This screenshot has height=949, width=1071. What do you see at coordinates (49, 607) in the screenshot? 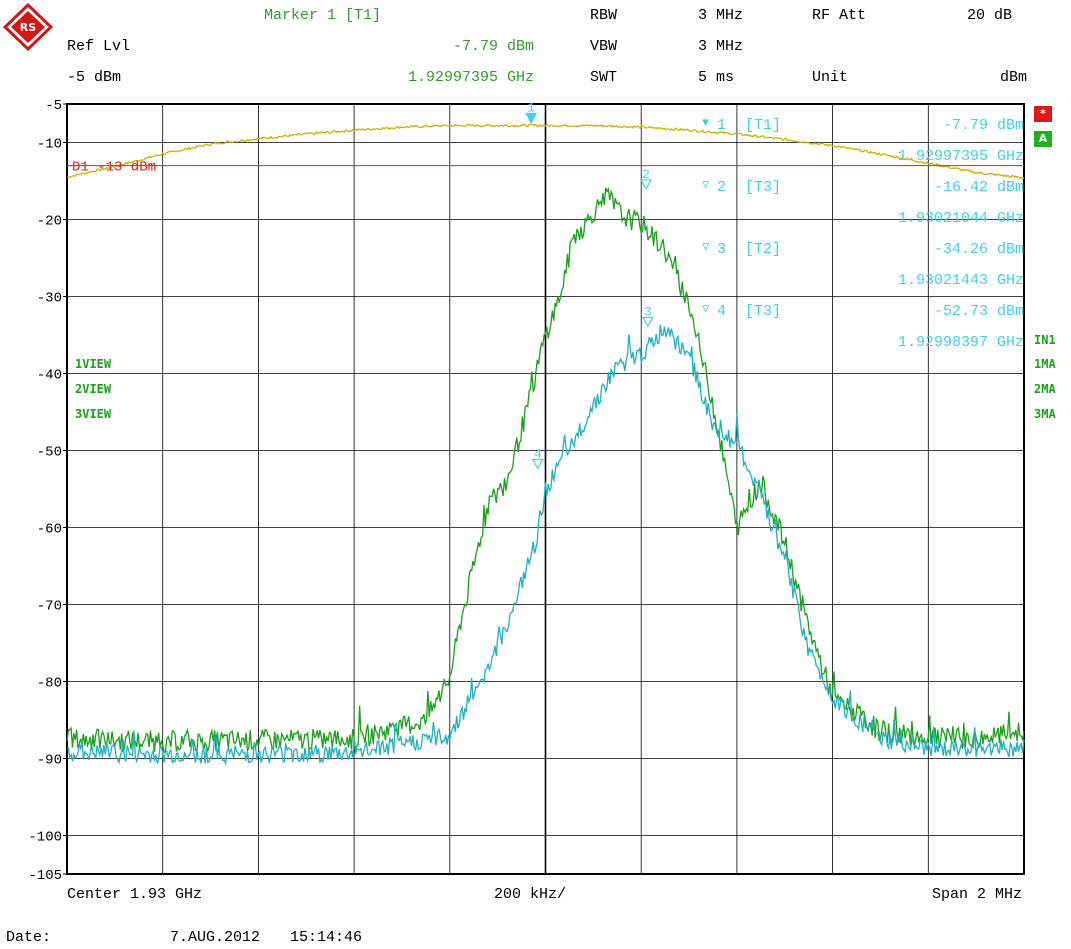
I see `y-tick-label: -70` at bounding box center [49, 607].